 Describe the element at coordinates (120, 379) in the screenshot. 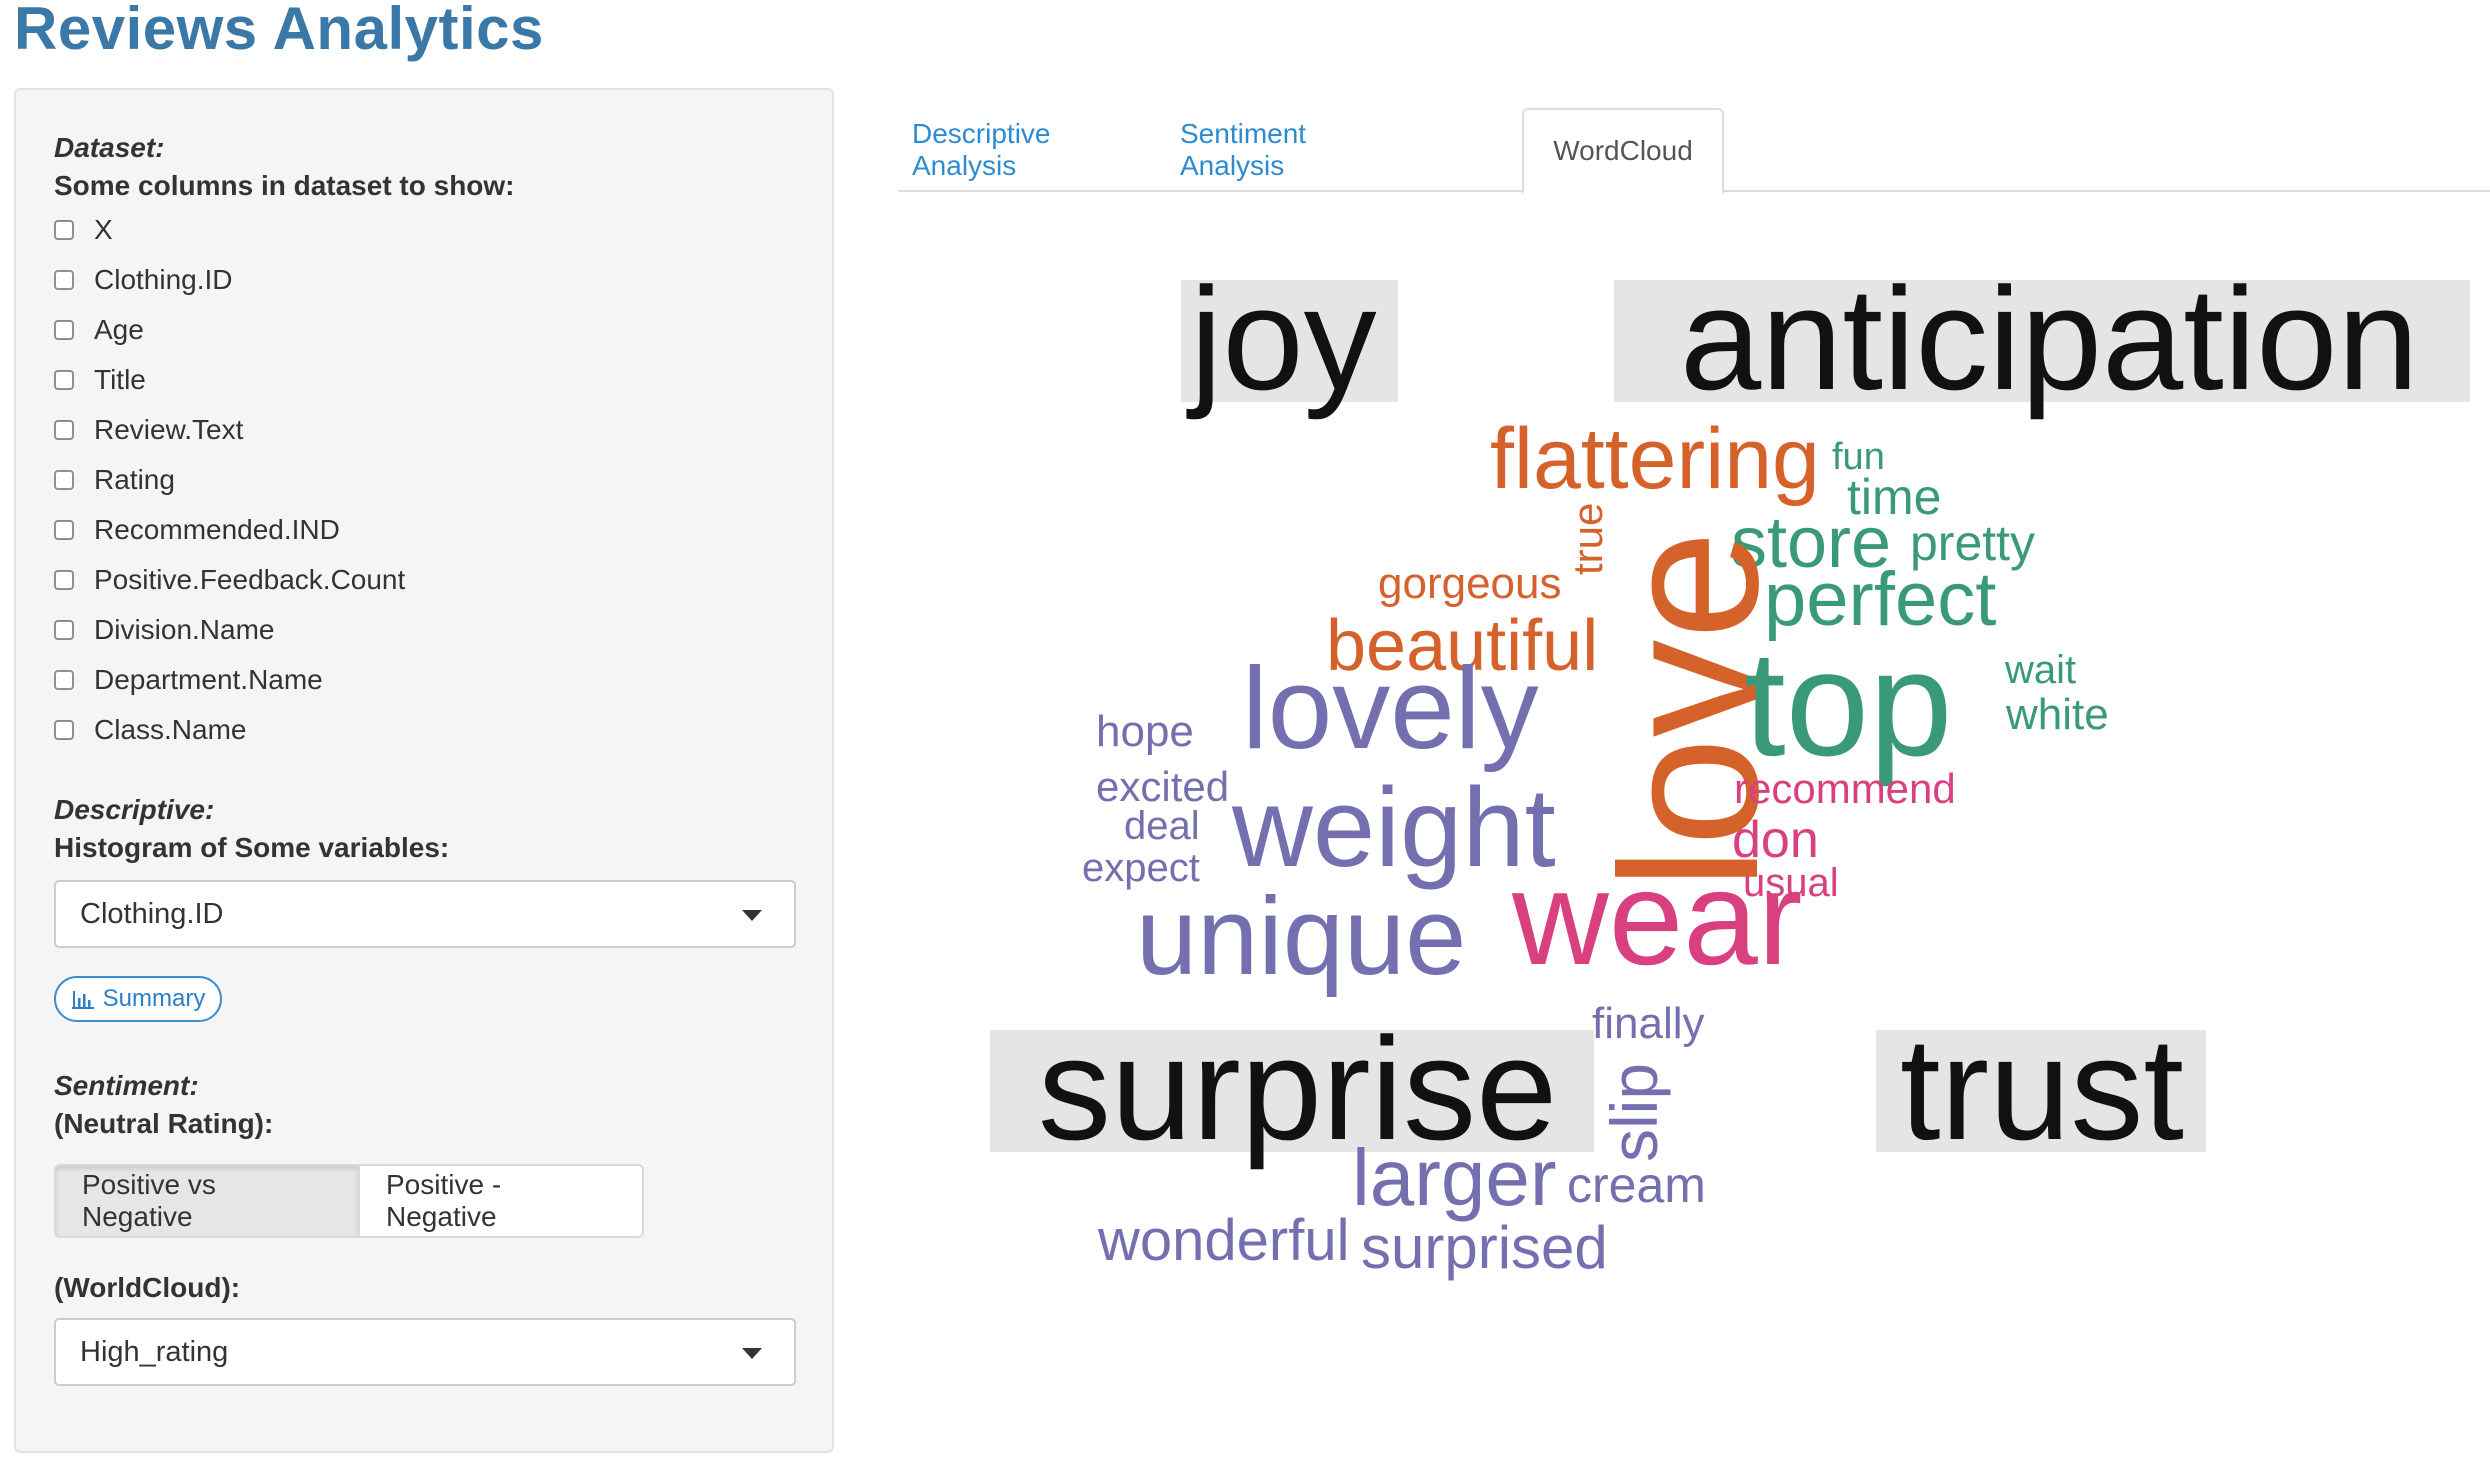

I see `checkbox-label: Title` at that location.